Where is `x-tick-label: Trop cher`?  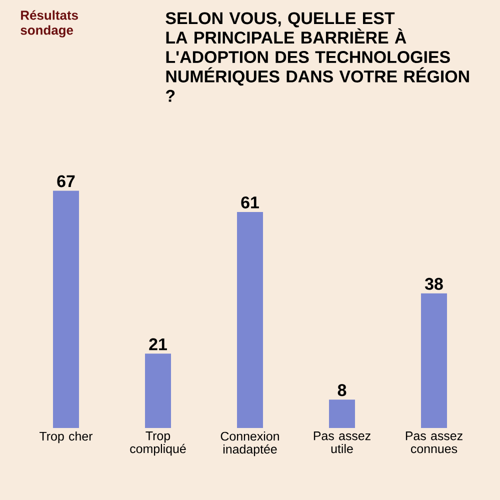 x-tick-label: Trop cher is located at coordinates (66, 438).